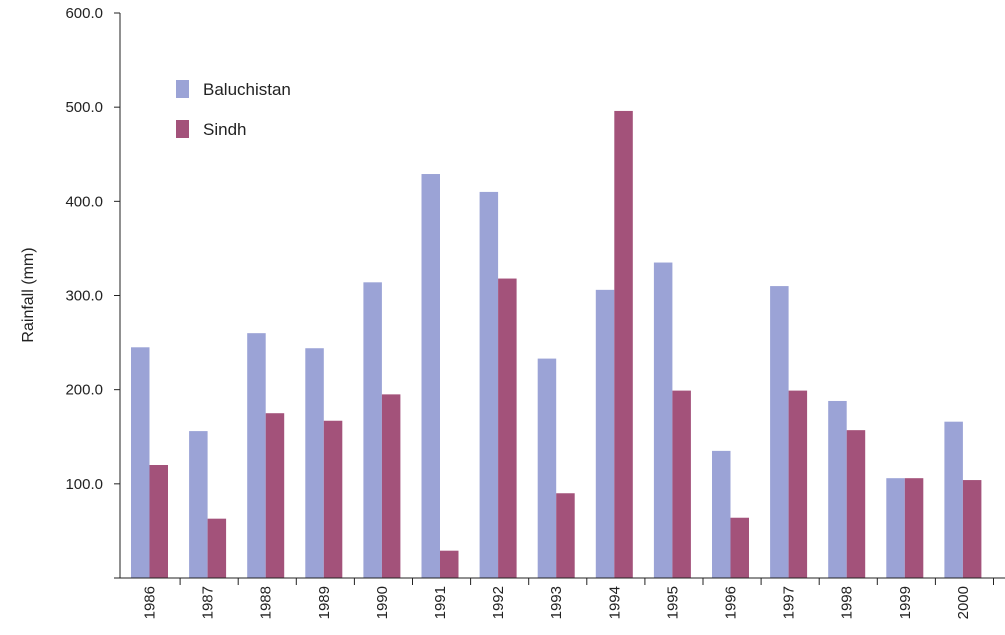 The height and width of the screenshot is (635, 1005). What do you see at coordinates (895, 528) in the screenshot?
I see `bar-baluchistan-1999` at bounding box center [895, 528].